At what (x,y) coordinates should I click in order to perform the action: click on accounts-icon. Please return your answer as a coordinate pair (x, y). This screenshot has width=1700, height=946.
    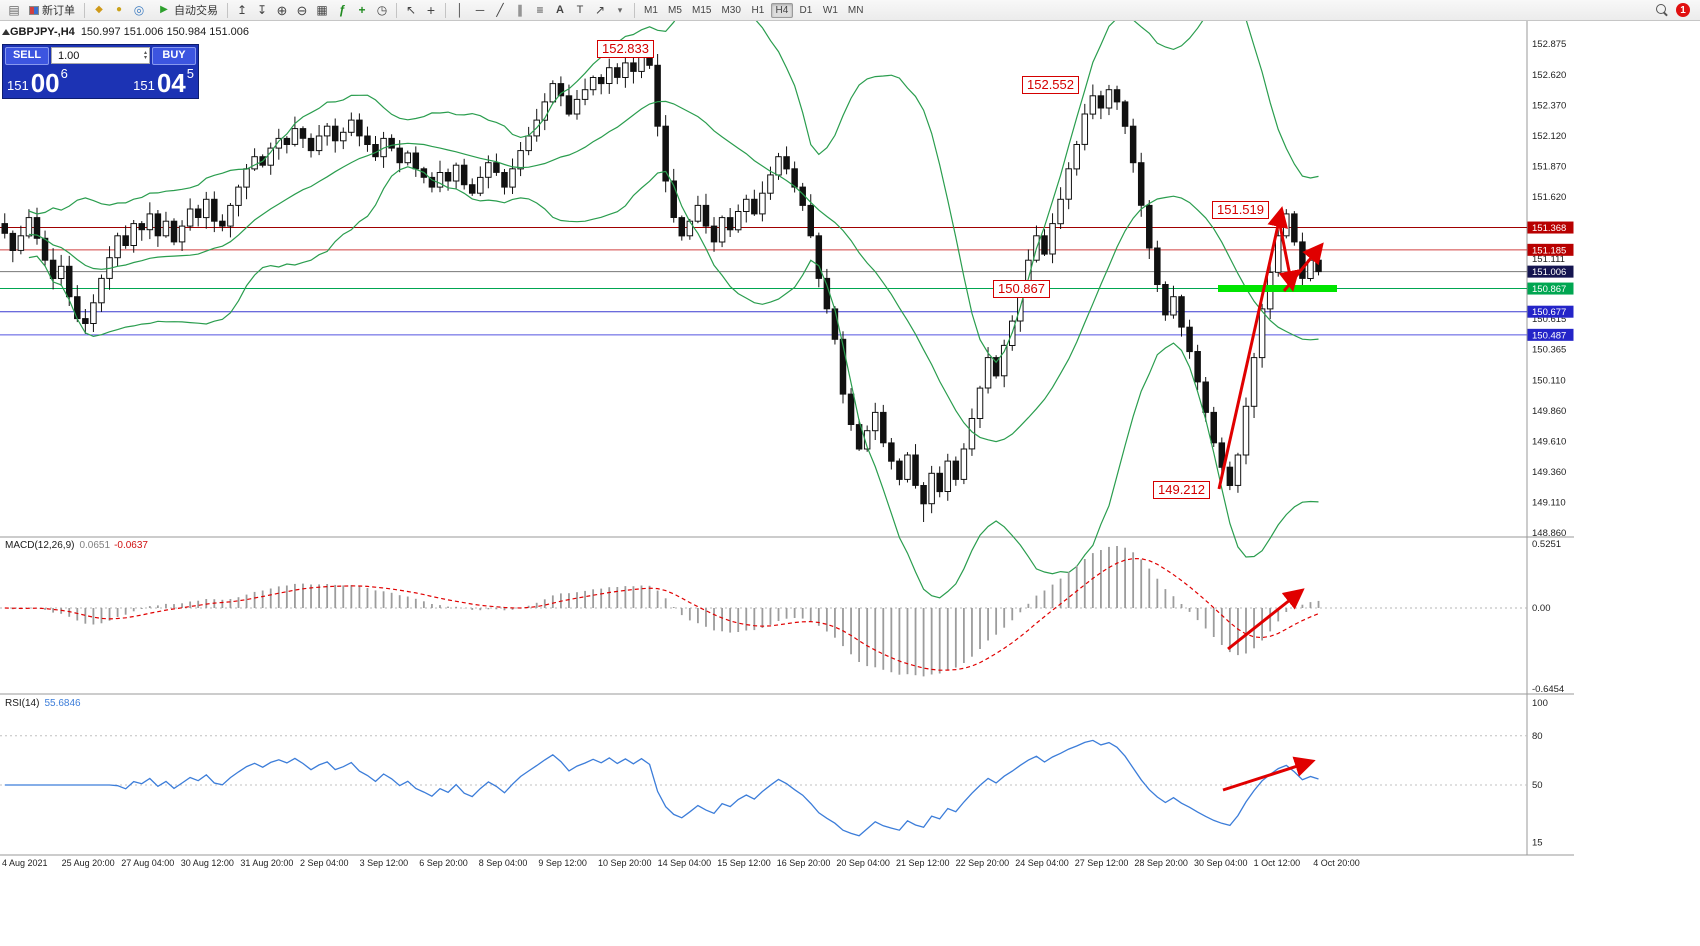
    Looking at the image, I should click on (119, 10).